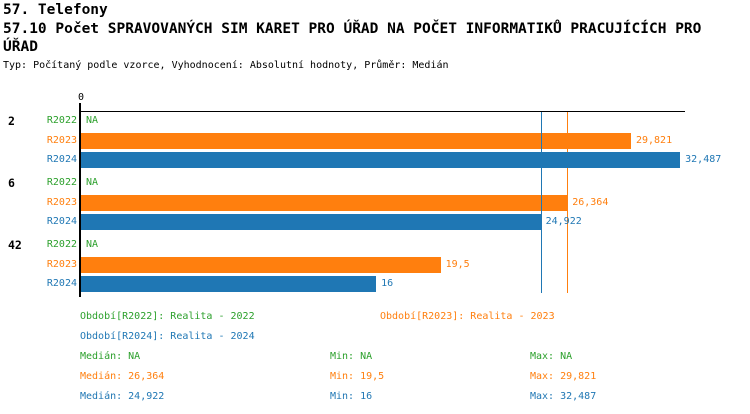 Image resolution: width=750 pixels, height=414 pixels. What do you see at coordinates (563, 376) in the screenshot?
I see `legend-max-r2023: Max: 29,821` at bounding box center [563, 376].